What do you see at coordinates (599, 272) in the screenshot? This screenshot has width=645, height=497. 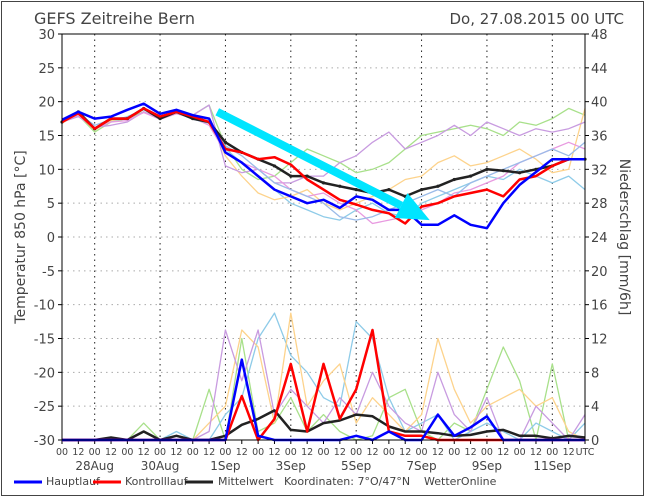 I see `y2-tick-label: 20` at bounding box center [599, 272].